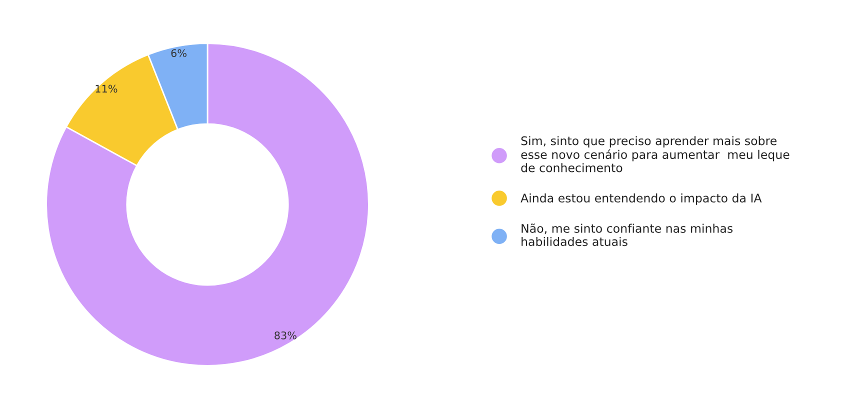 The image size is (844, 409). What do you see at coordinates (107, 88) in the screenshot?
I see `data-label: 11%` at bounding box center [107, 88].